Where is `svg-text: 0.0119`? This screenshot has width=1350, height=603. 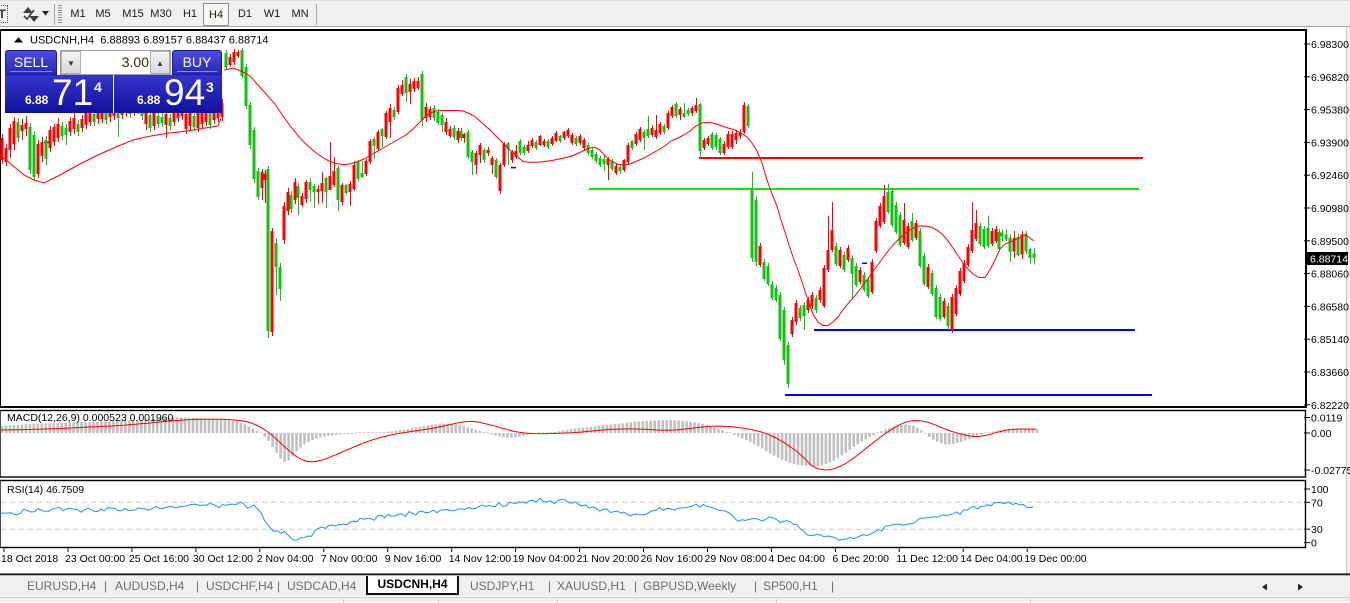 svg-text: 0.0119 is located at coordinates (1326, 419).